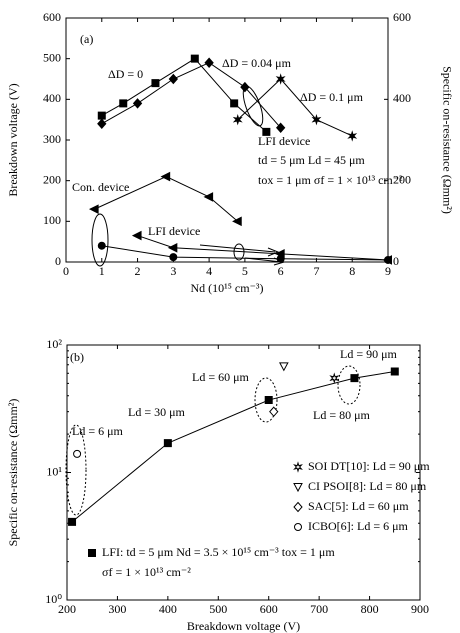 This screenshot has width=460, height=633. What do you see at coordinates (243, 626) in the screenshot?
I see `x-axis-title: Breakdown voltage (V)` at bounding box center [243, 626].